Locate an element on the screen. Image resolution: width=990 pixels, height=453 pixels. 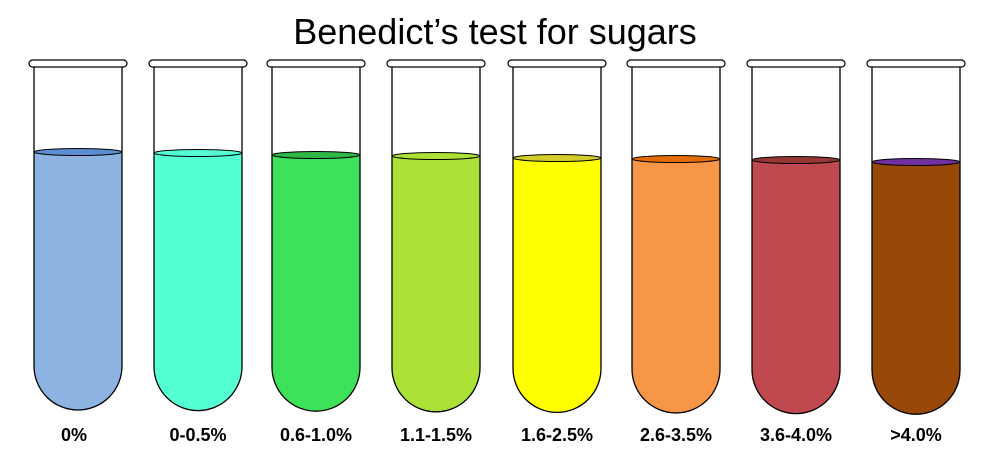
tube-label: 1.6-2.5% is located at coordinates (557, 435).